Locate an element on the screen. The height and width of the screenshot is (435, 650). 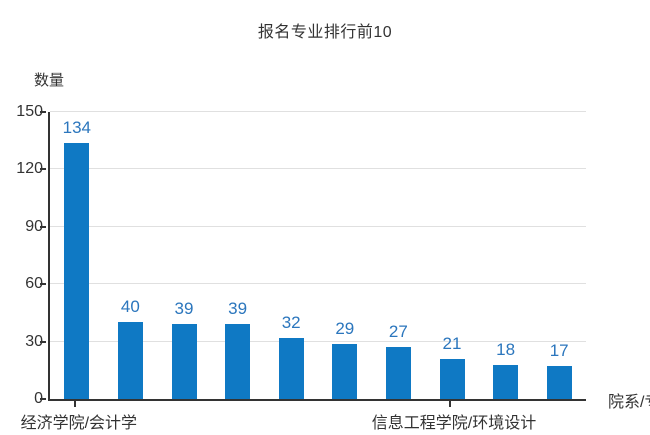
x-category-label: 经济学院/会计学 is located at coordinates (79, 423).